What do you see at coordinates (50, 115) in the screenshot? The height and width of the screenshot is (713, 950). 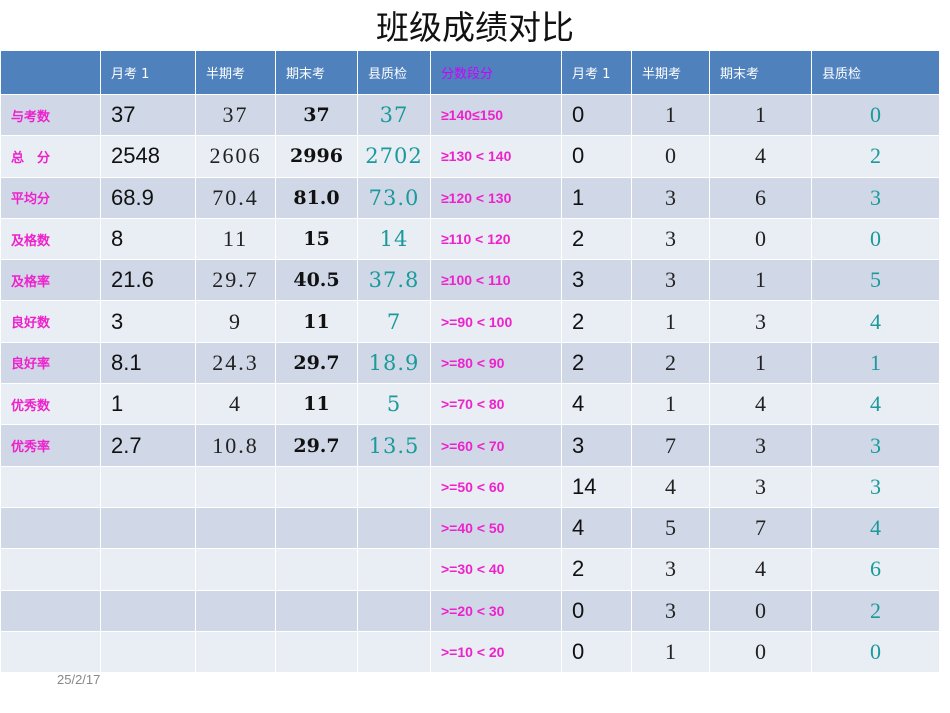 I see `stat-label: 与考数` at bounding box center [50, 115].